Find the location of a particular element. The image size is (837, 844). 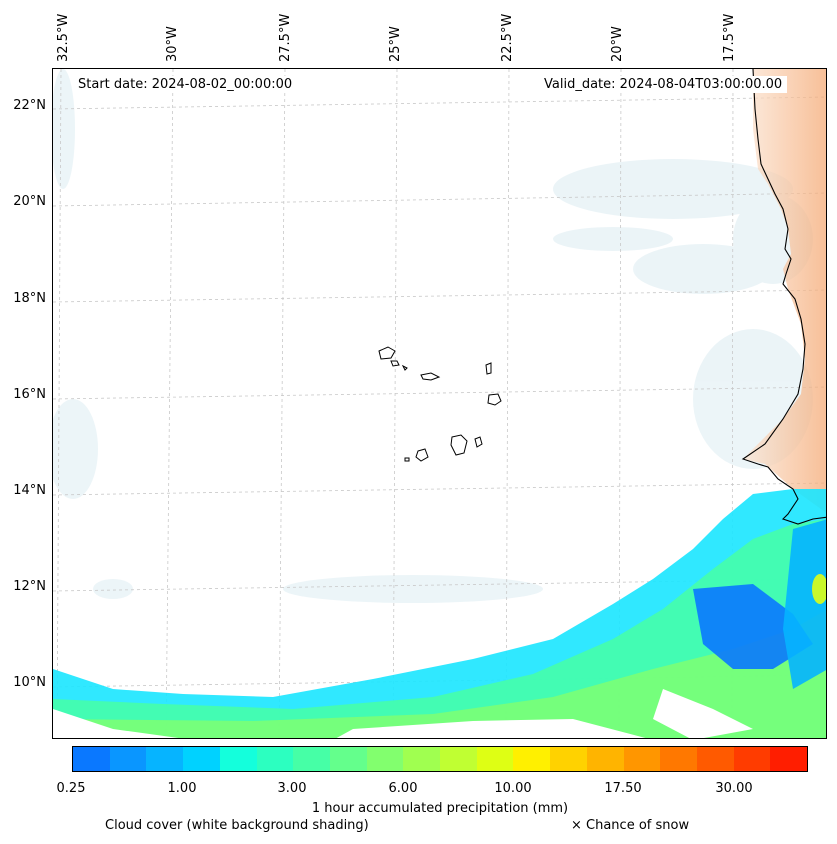

lat-label-14n: 14°N is located at coordinates (29, 490).